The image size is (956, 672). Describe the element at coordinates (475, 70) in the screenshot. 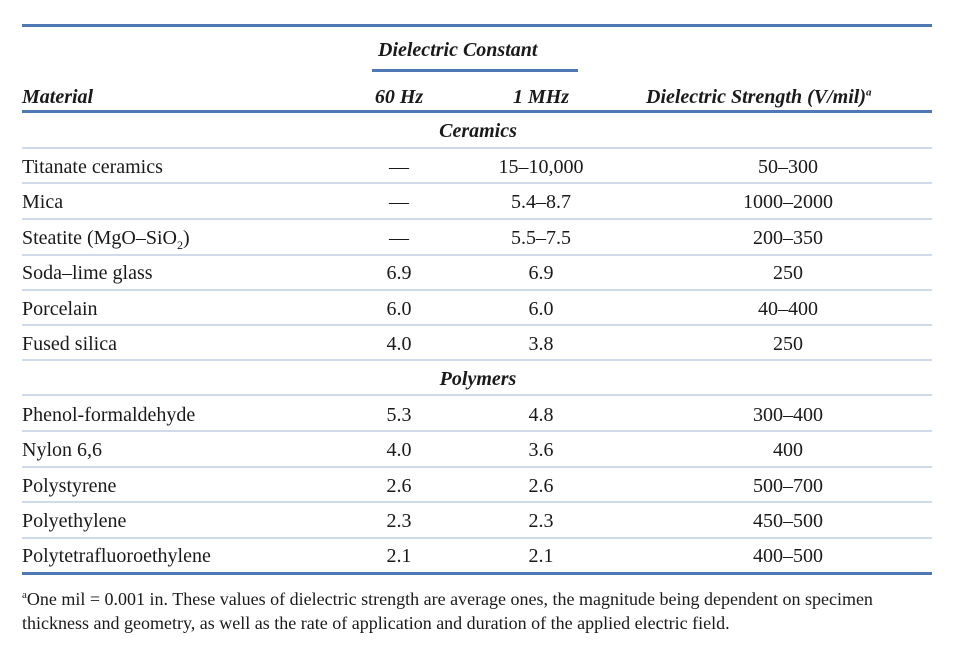

I see `dielectric-constant-underline` at that location.